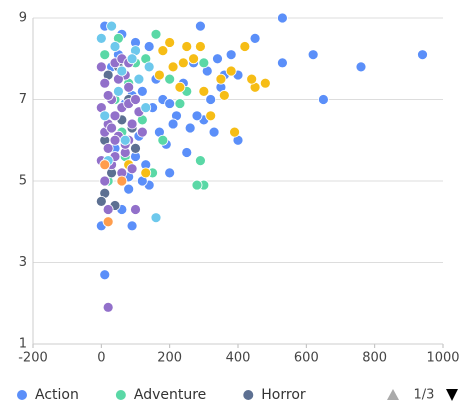 The height and width of the screenshot is (412, 474). I want to click on y-tick-label: 9, so click(23, 18).